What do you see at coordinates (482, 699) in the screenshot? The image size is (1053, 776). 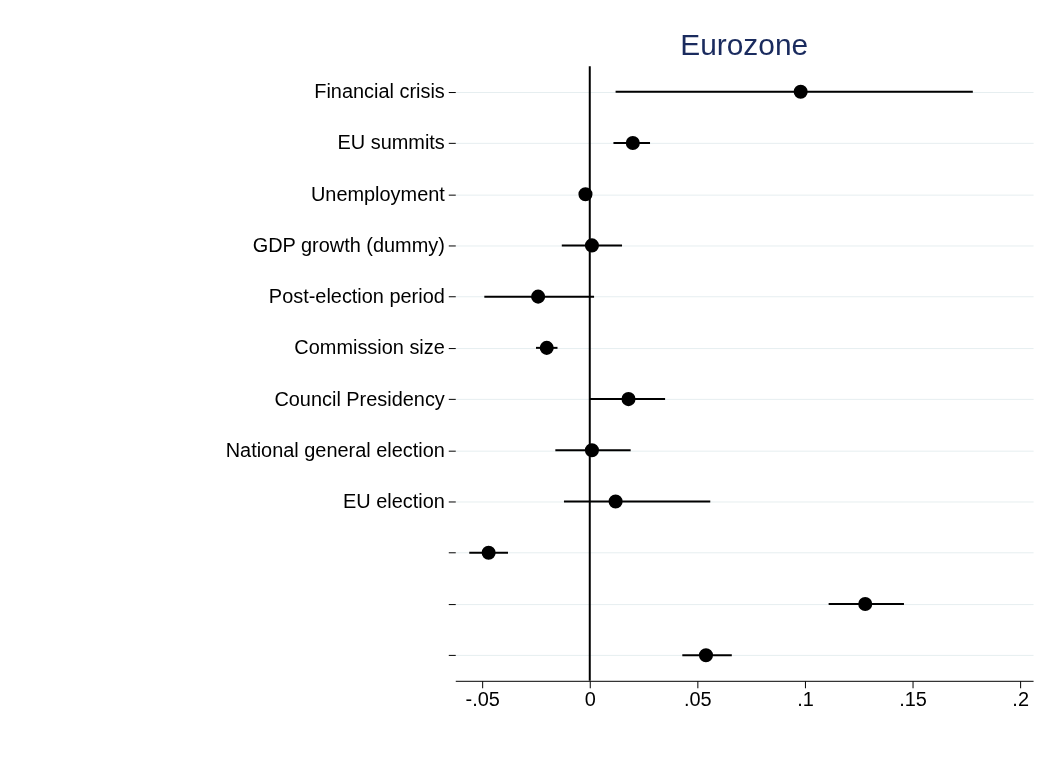 I see `x-tick-label: -.05` at bounding box center [482, 699].